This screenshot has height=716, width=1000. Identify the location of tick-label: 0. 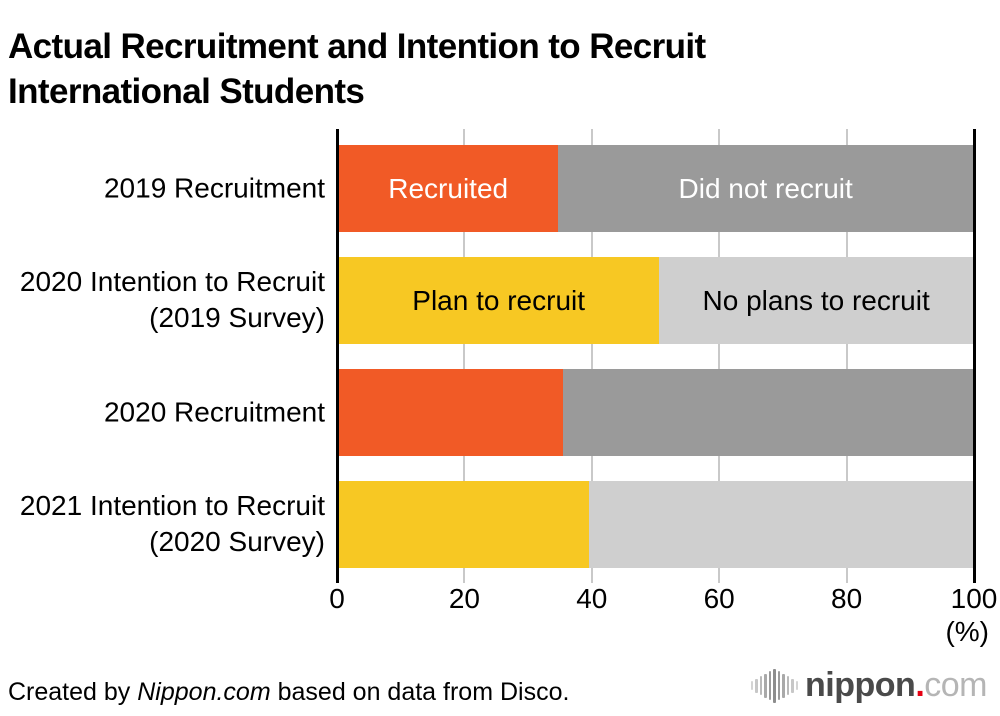
(337, 598).